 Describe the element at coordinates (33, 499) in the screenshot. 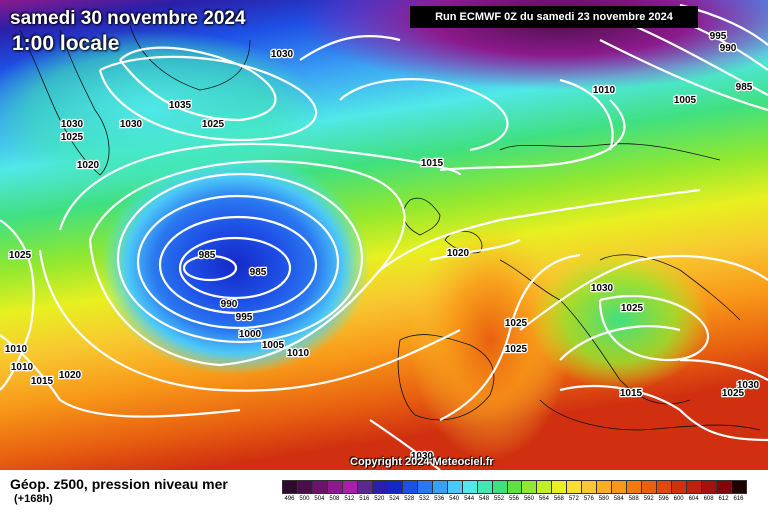

I see `legend-subtitle: (+168h)` at that location.